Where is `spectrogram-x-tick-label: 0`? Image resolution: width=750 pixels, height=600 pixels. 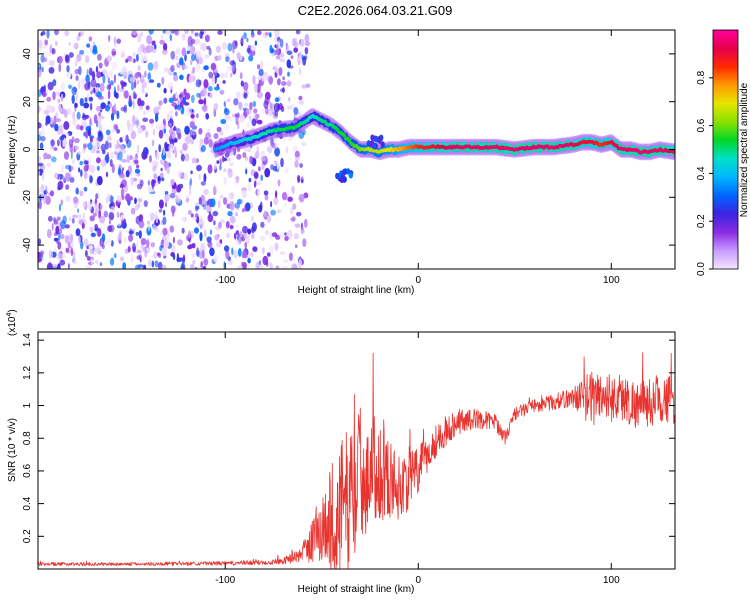
spectrogram-x-tick-label: 0 is located at coordinates (418, 280).